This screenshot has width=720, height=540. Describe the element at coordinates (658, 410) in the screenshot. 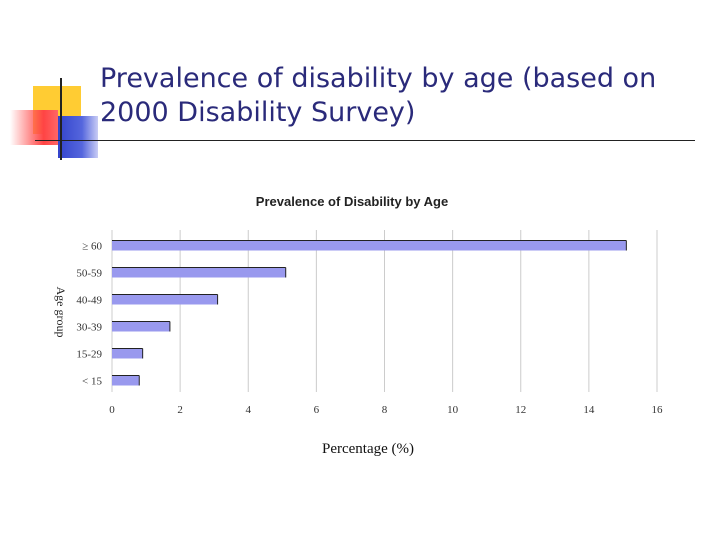

I see `x-tick-label: 16` at that location.